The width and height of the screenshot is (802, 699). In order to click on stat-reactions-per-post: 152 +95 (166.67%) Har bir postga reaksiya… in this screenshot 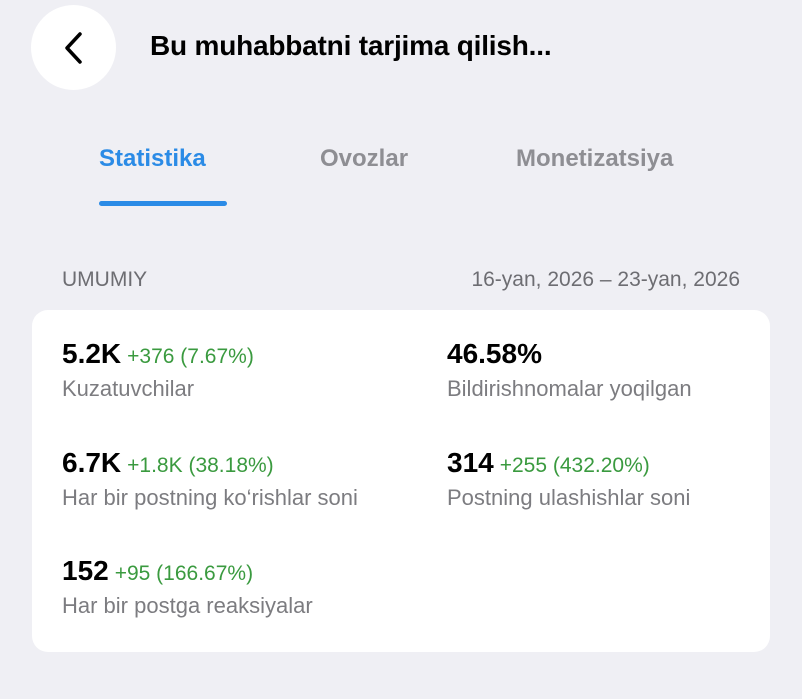, I will do `click(187, 587)`.